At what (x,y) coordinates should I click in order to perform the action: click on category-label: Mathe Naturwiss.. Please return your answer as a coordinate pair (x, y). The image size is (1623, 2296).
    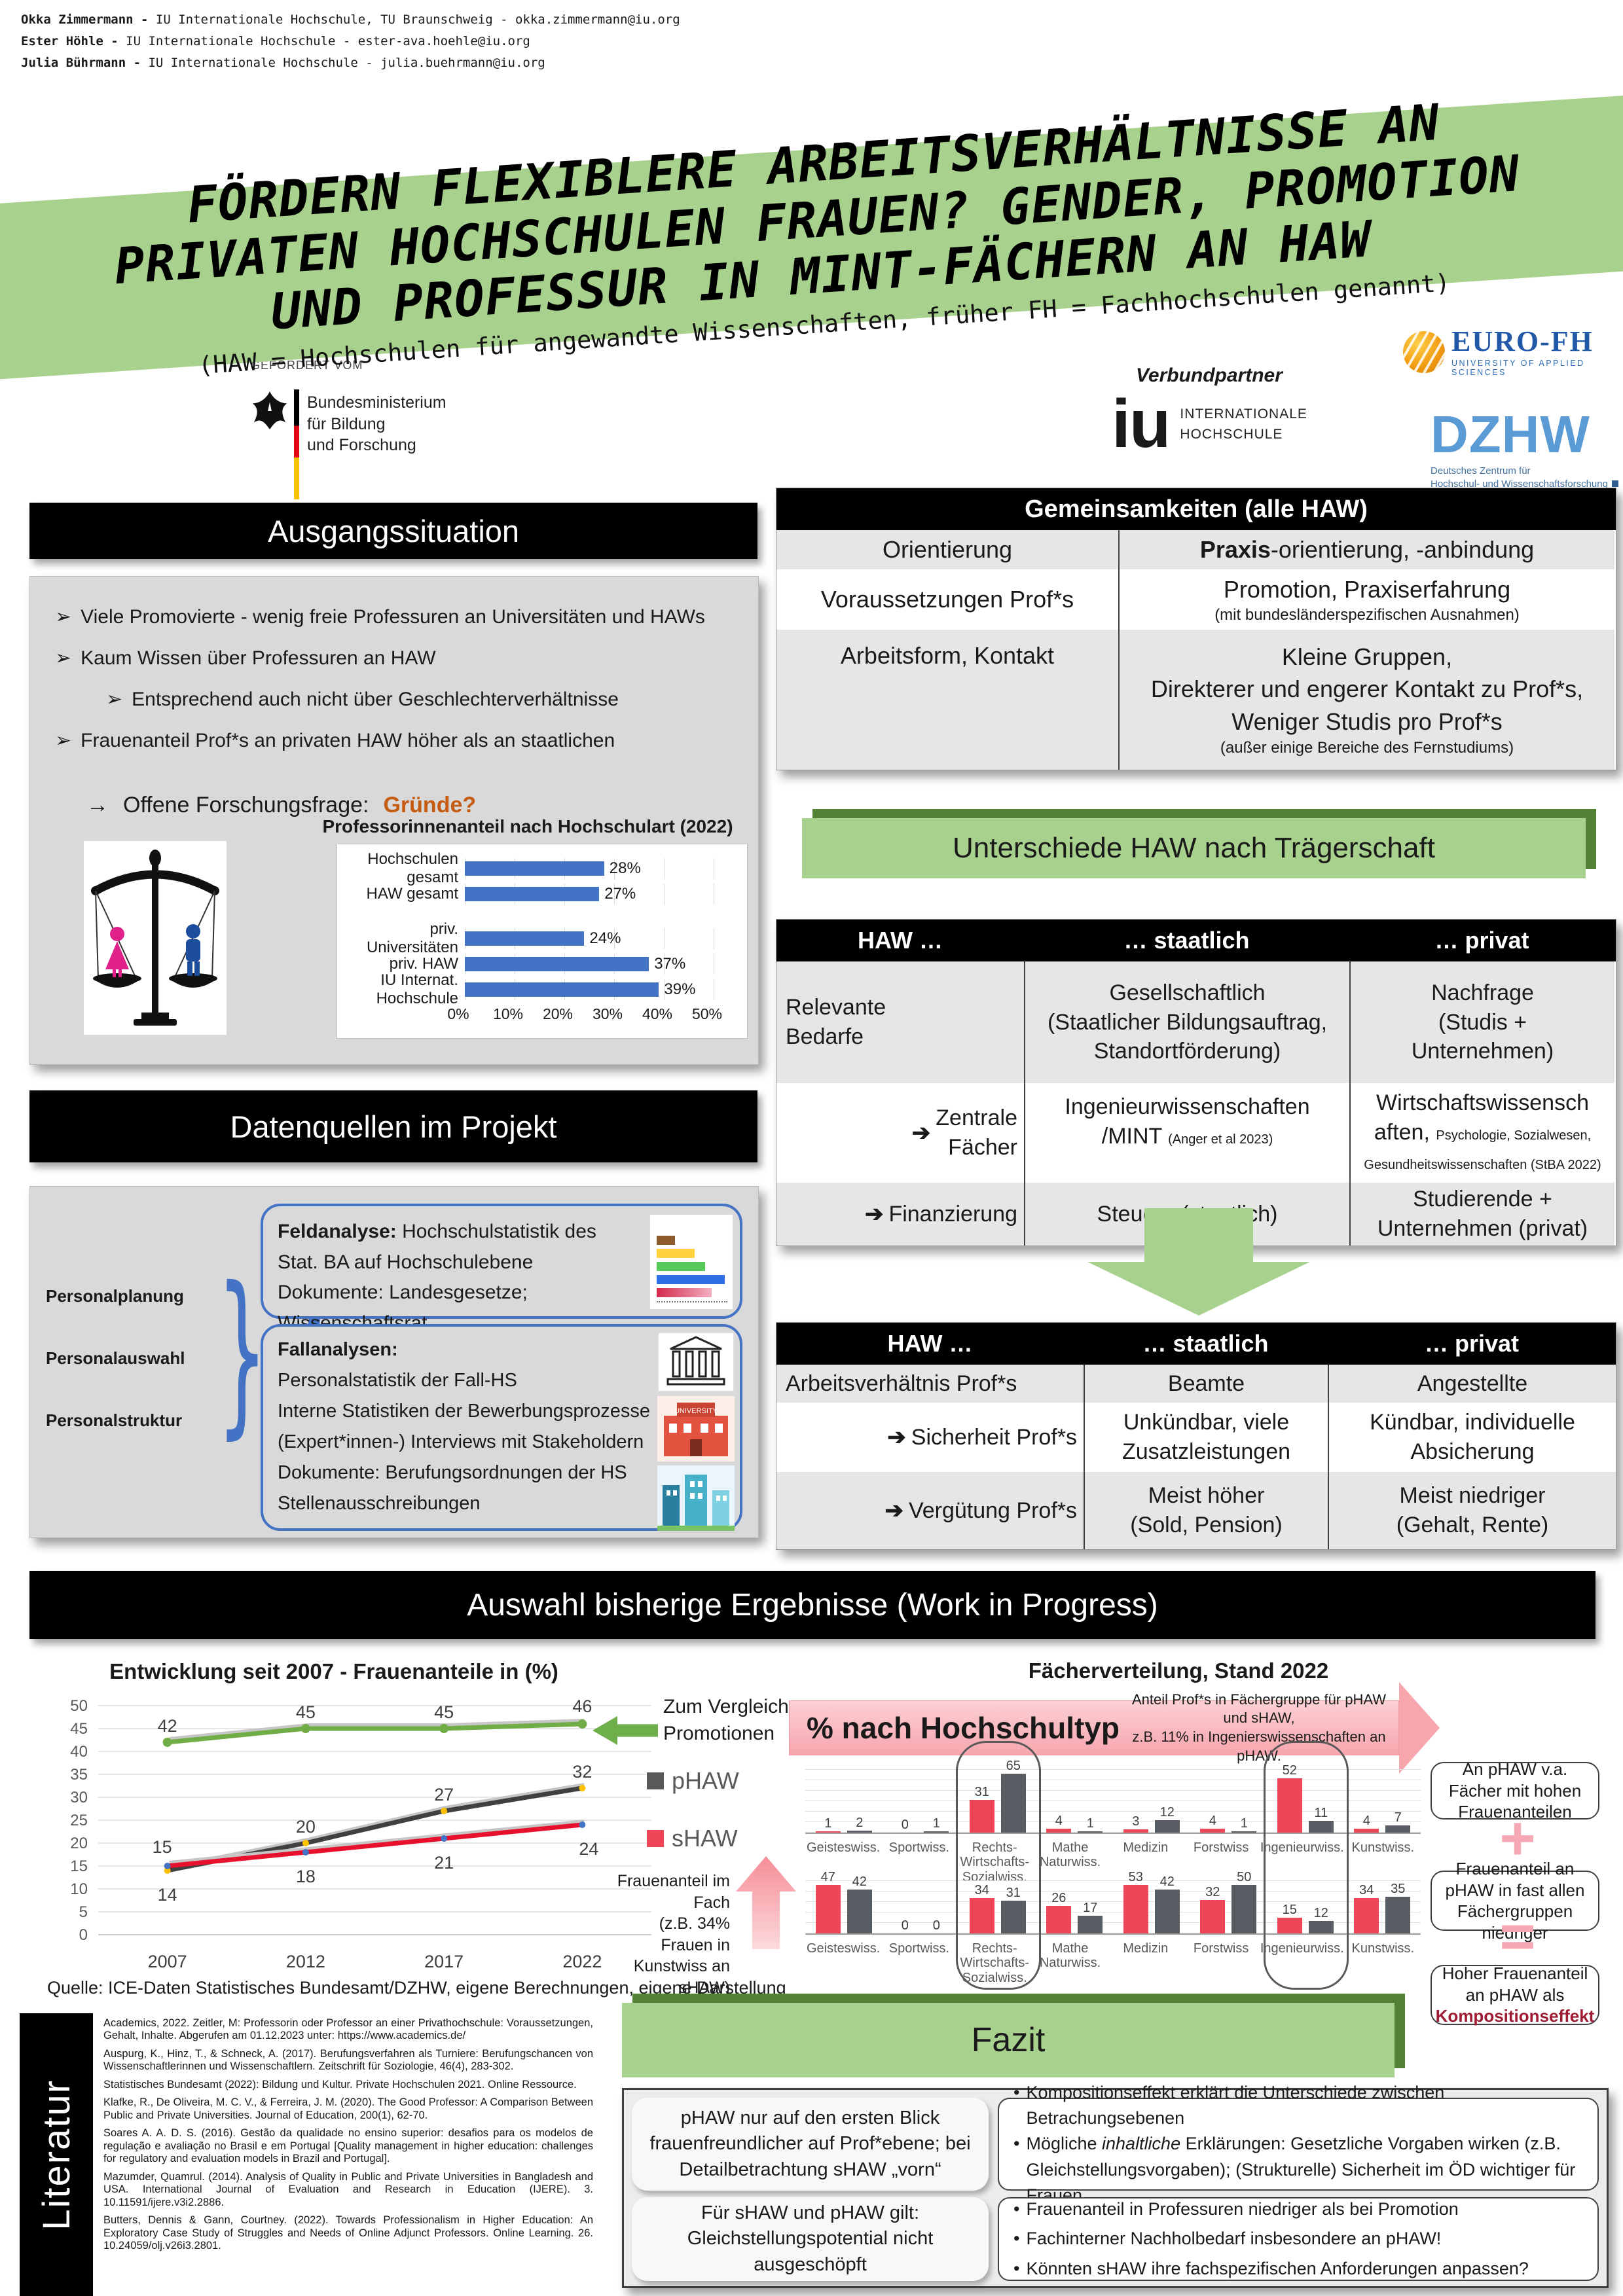
    Looking at the image, I should click on (1070, 1956).